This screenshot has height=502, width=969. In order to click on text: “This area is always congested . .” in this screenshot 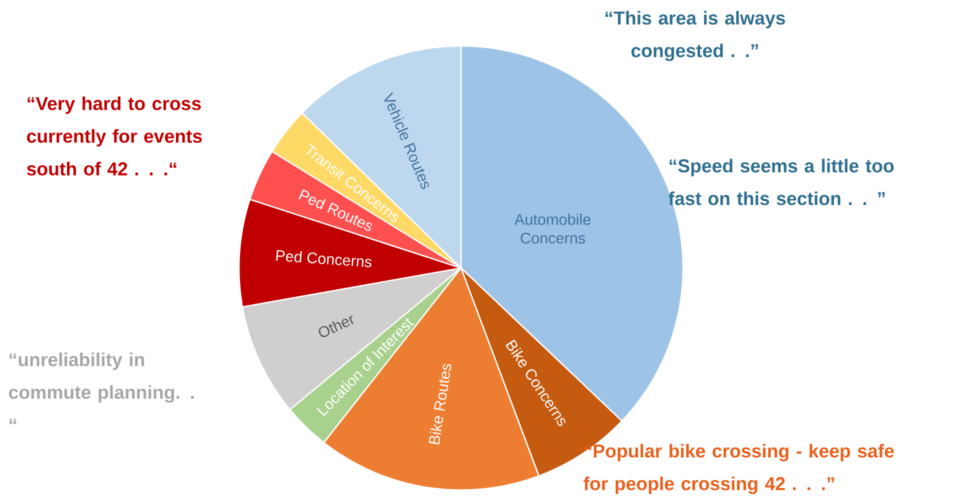, I will do `click(696, 36)`.